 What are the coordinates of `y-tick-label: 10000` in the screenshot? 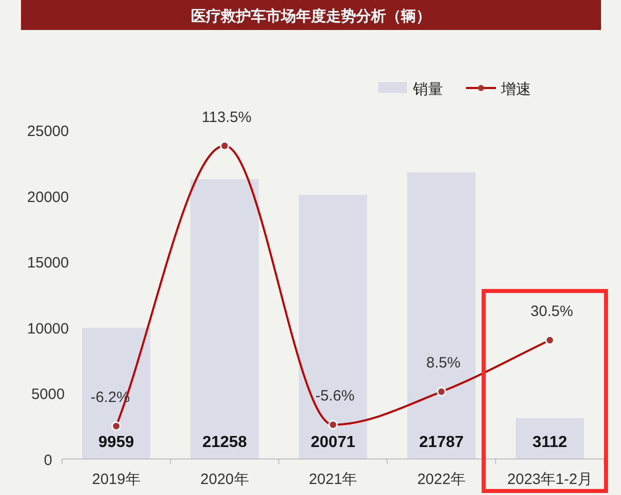 It's located at (48, 329).